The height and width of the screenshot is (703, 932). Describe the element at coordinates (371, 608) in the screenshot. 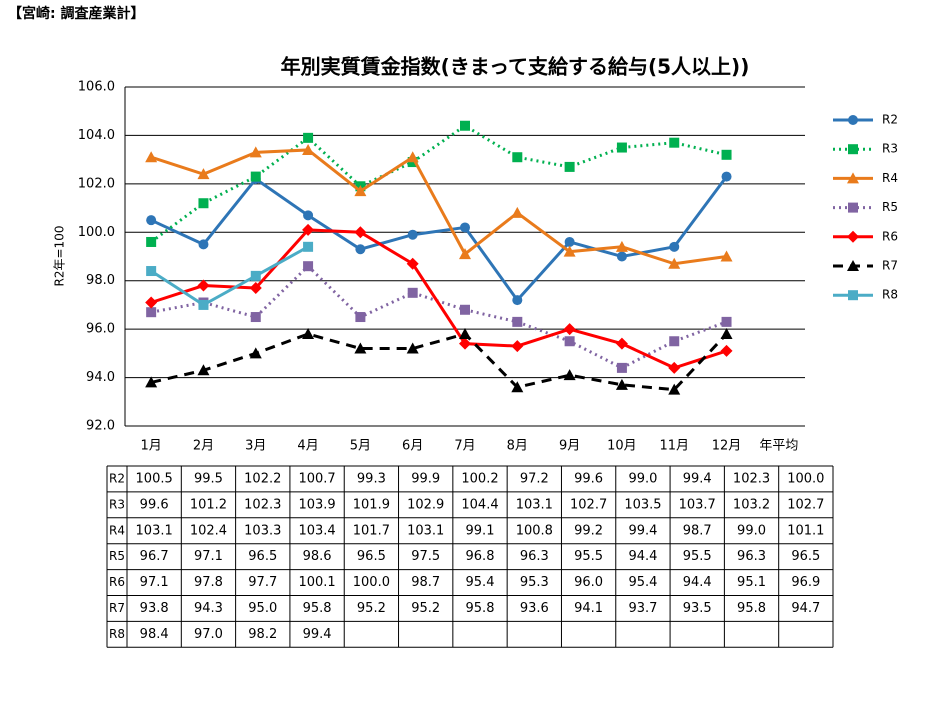

I see `table-cell: 95.2` at that location.